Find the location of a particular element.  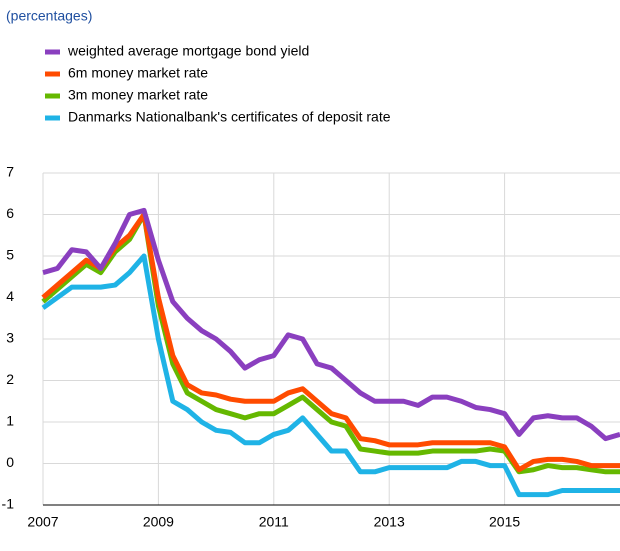

x-tick-label: 2015 is located at coordinates (504, 522).